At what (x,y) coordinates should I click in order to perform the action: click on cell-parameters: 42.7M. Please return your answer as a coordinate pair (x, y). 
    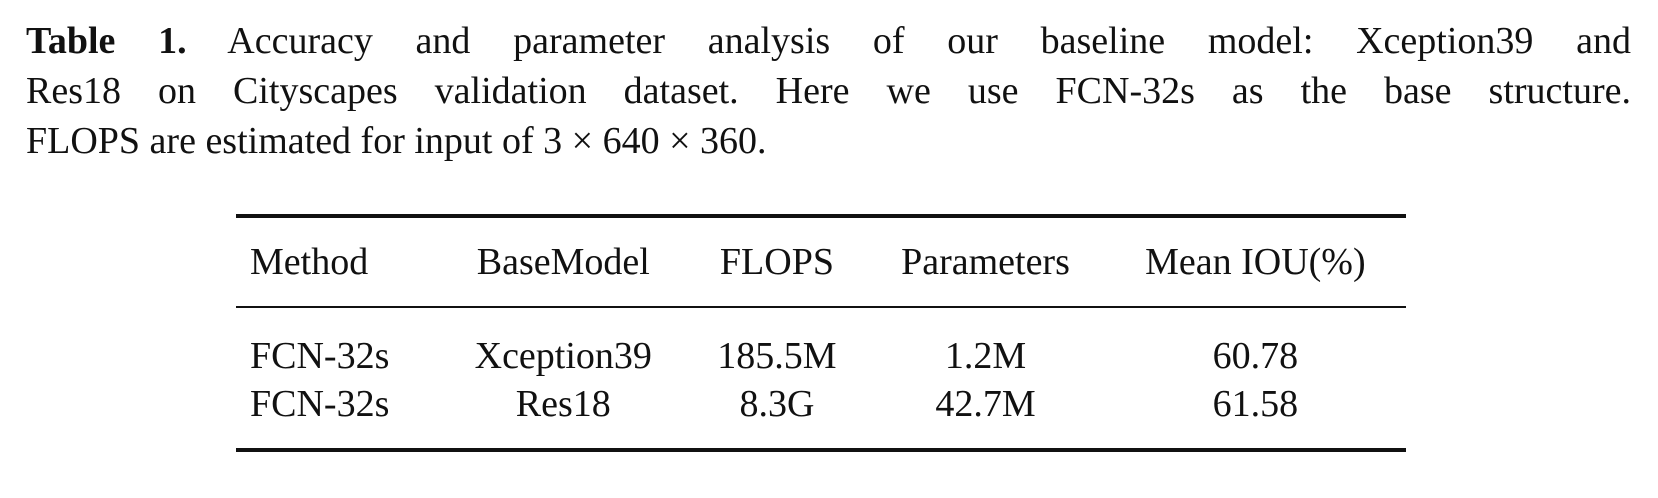
    Looking at the image, I should click on (985, 404).